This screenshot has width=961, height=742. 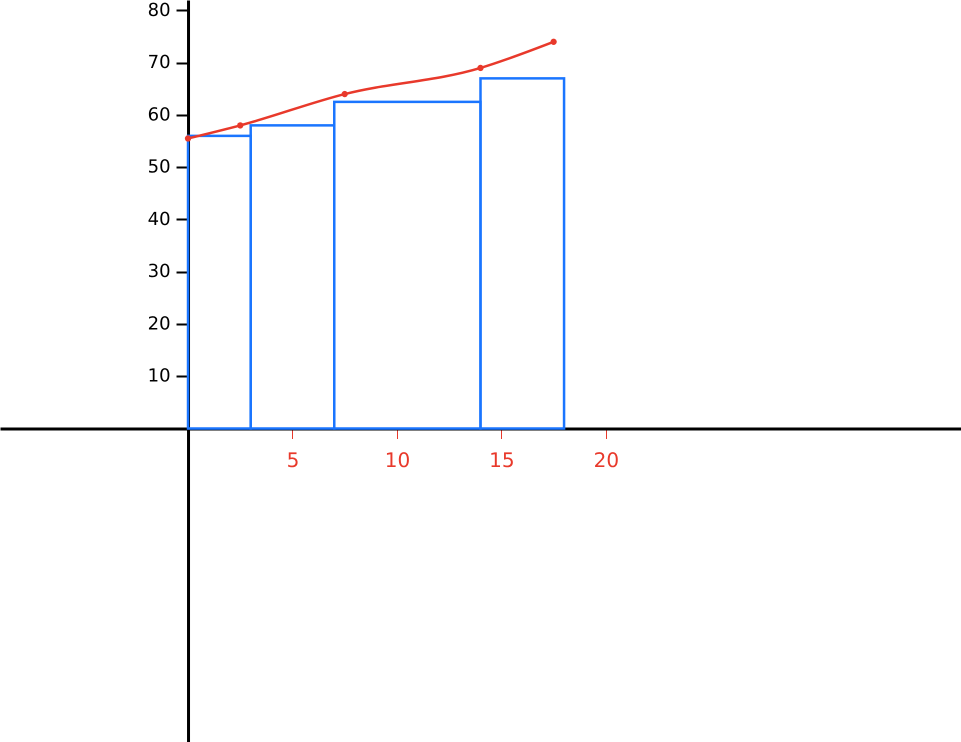 I want to click on y-tick-label: 50, so click(x=159, y=167).